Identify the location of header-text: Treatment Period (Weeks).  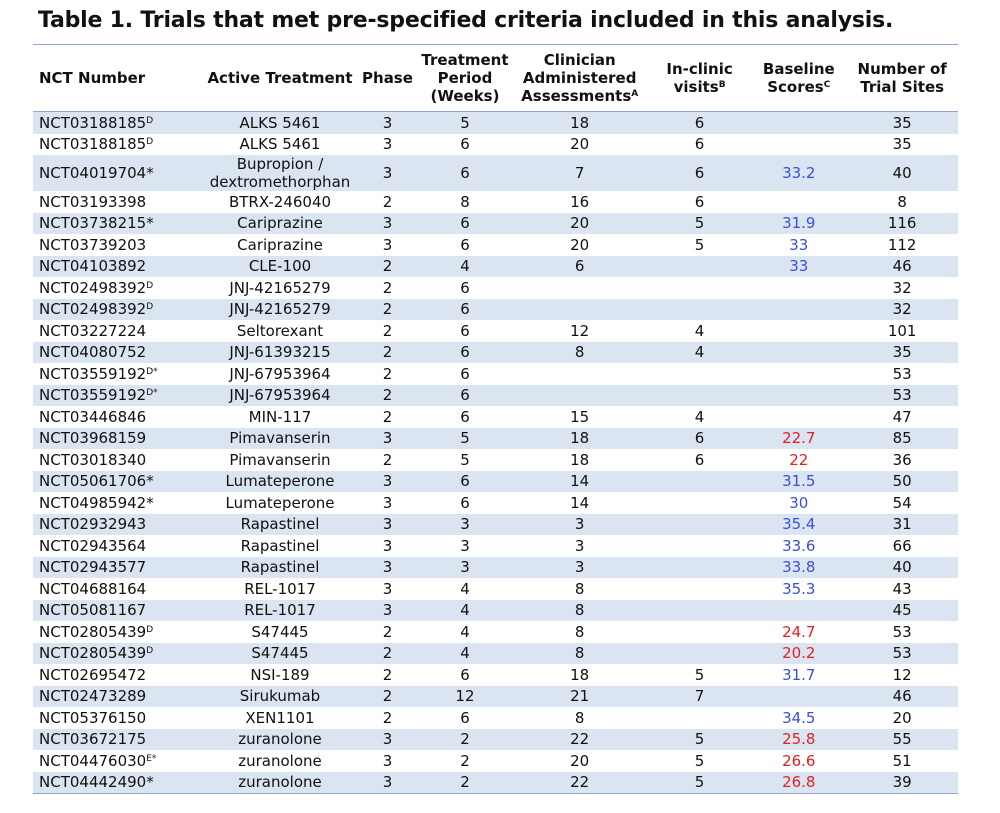
(465, 78).